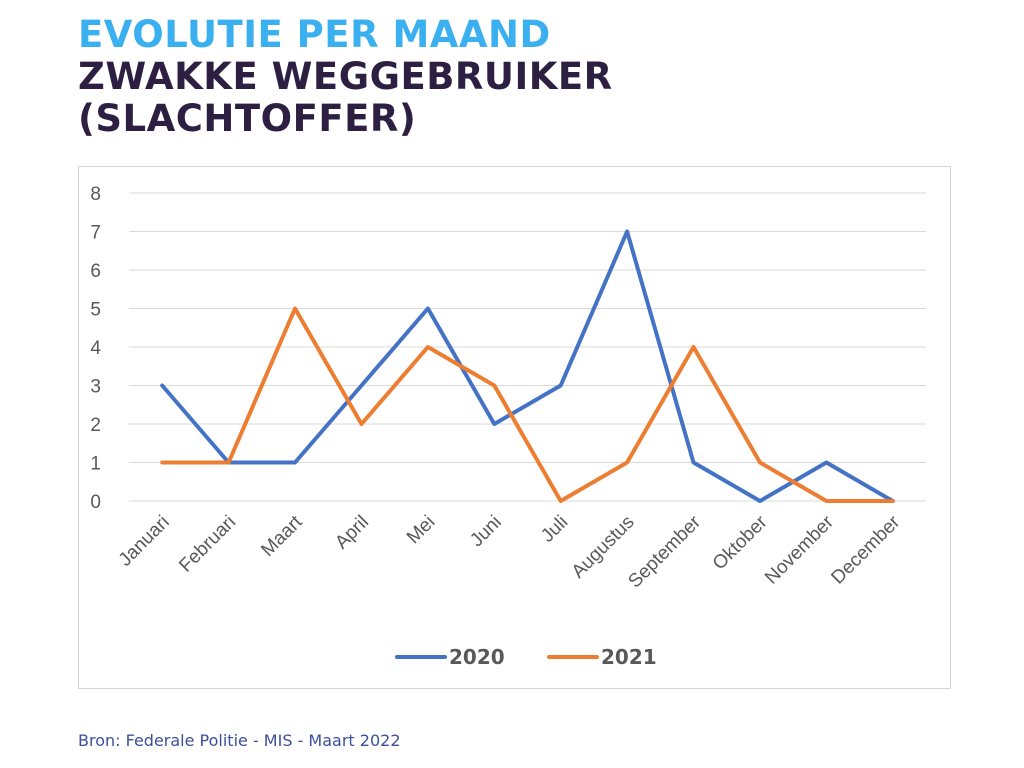 Image resolution: width=1024 pixels, height=768 pixels. What do you see at coordinates (95, 194) in the screenshot?
I see `y-tick-label: 8` at bounding box center [95, 194].